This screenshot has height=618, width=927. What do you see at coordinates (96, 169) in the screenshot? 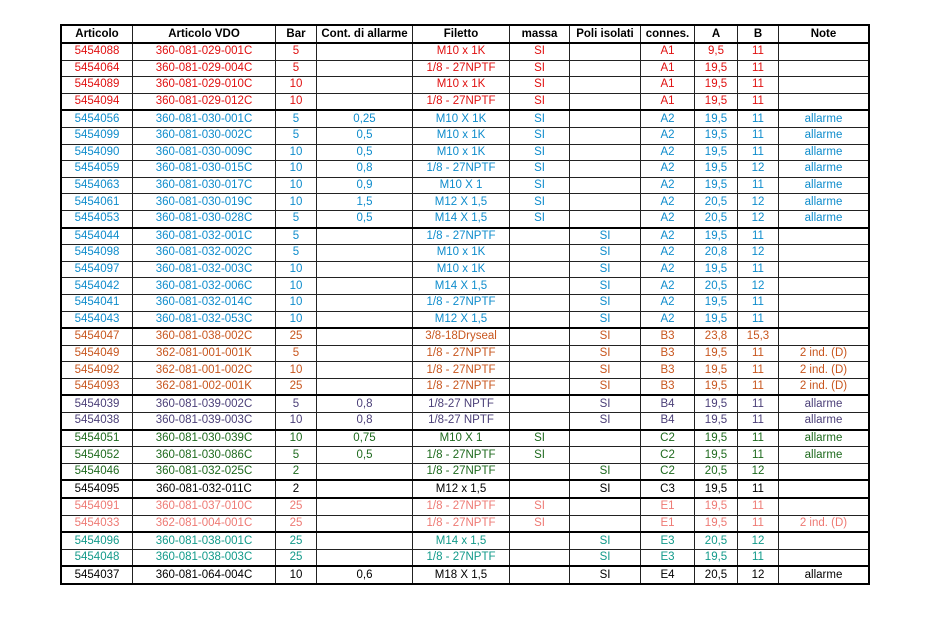
I see `cell-articolo: 5454059` at bounding box center [96, 169].